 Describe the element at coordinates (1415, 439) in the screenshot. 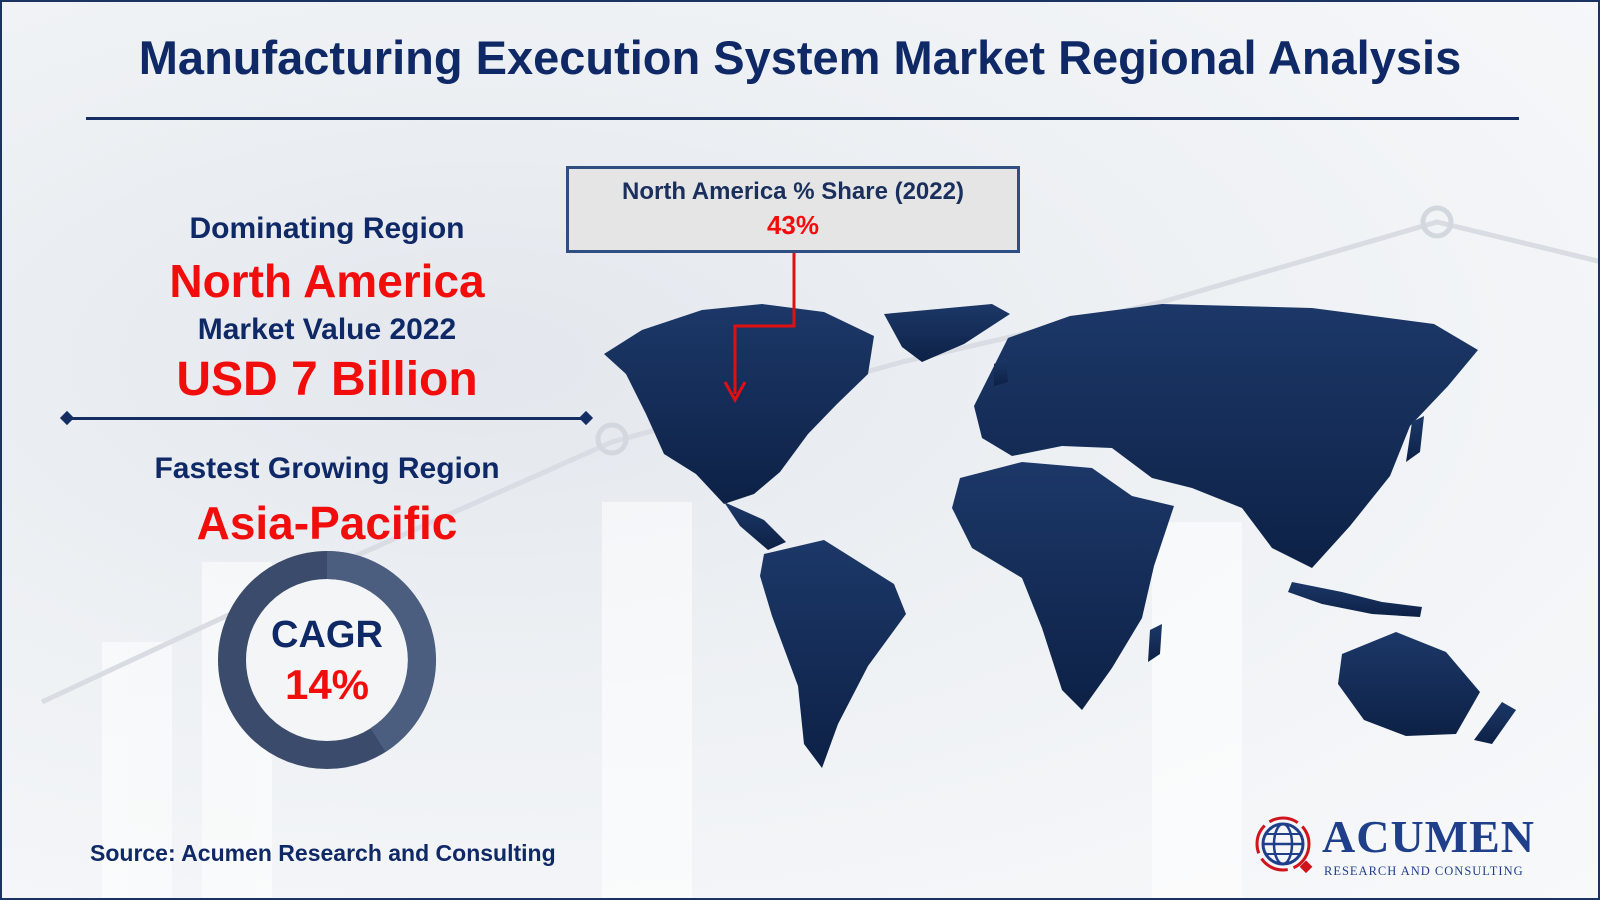

I see `japan` at that location.